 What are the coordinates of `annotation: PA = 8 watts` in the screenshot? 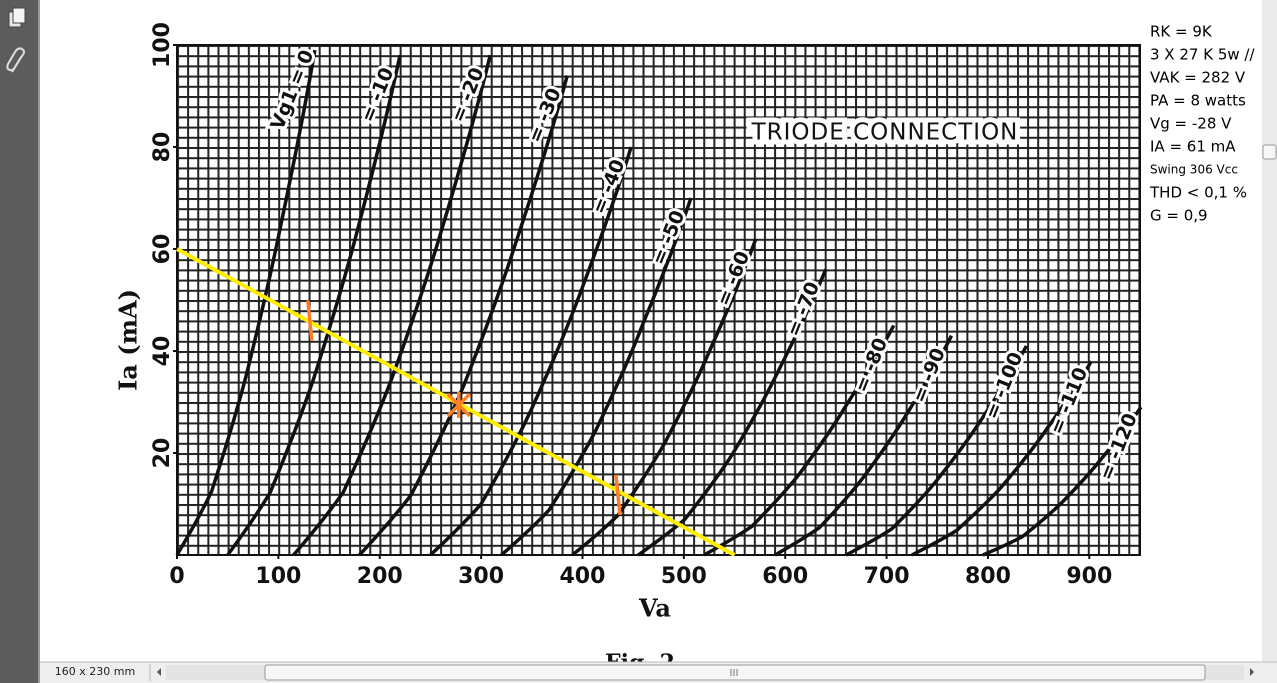 It's located at (1198, 101).